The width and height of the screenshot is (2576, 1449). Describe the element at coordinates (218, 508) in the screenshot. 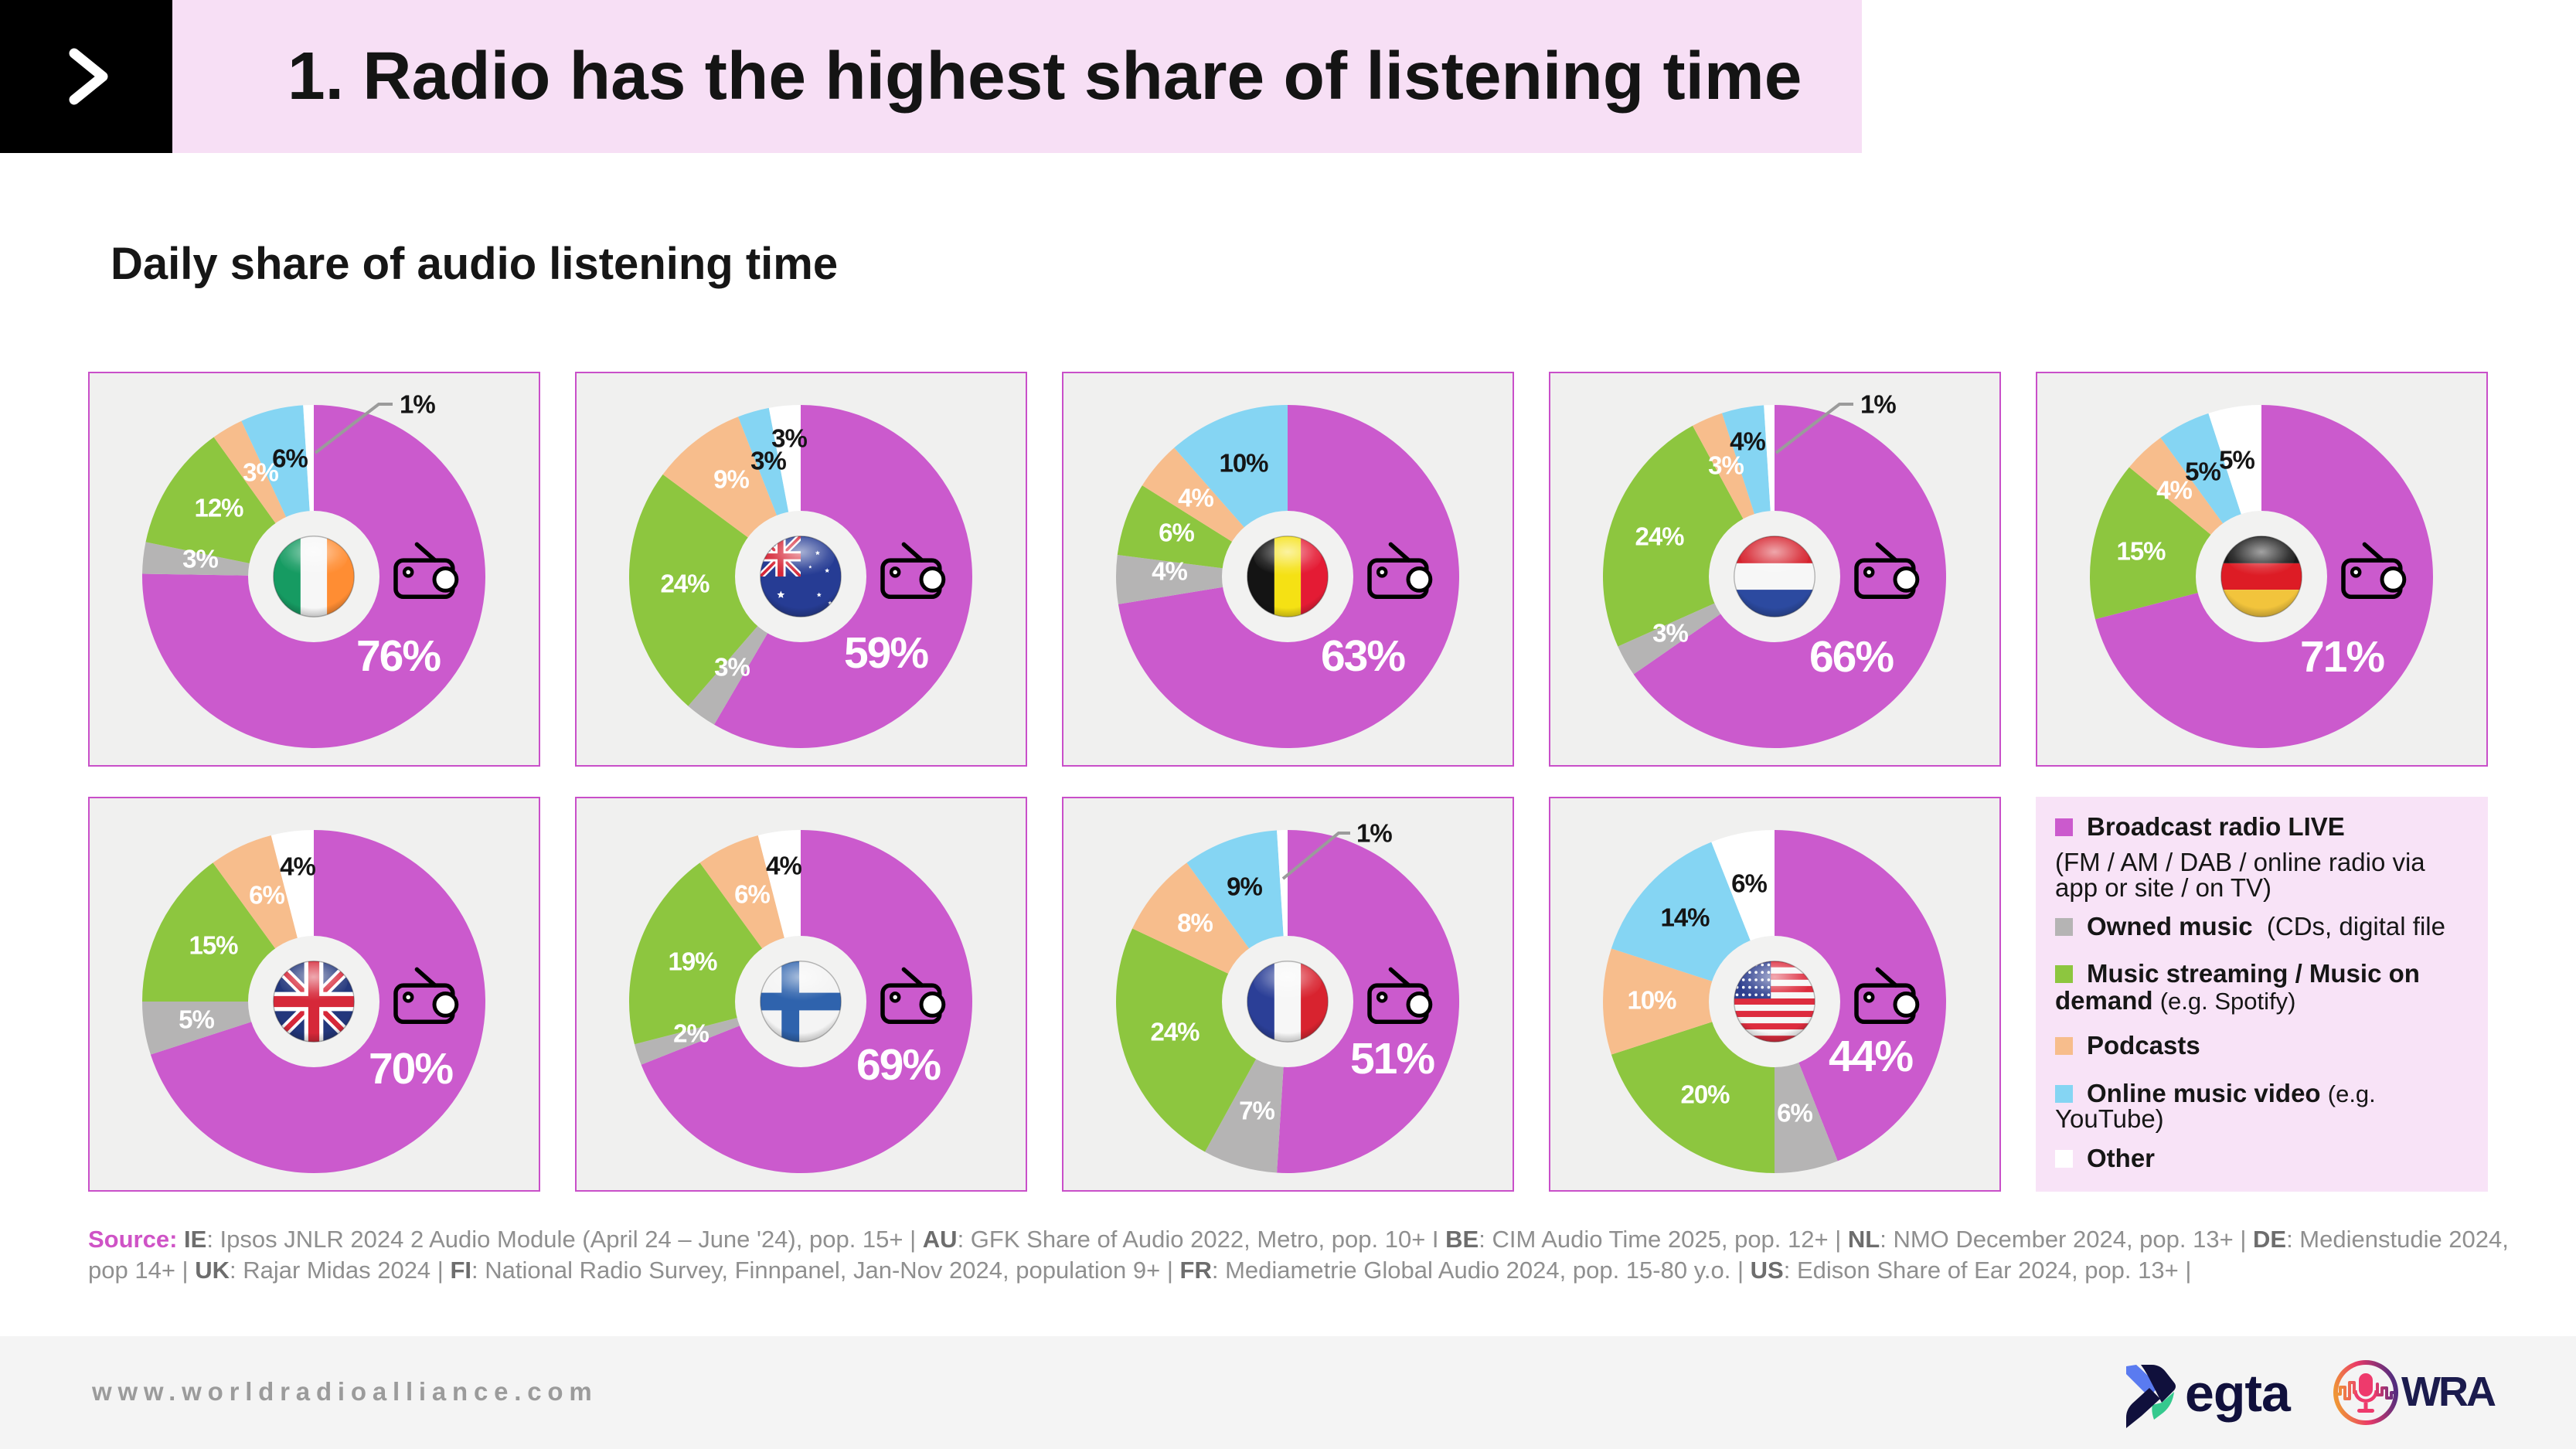

I see `svg-text: 12%` at that location.